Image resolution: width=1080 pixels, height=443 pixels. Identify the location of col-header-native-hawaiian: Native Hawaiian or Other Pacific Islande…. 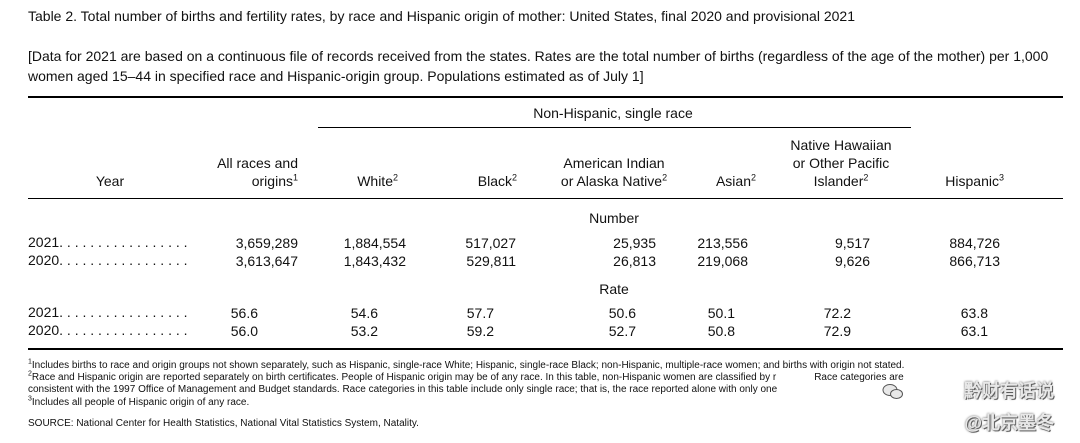
(841, 163).